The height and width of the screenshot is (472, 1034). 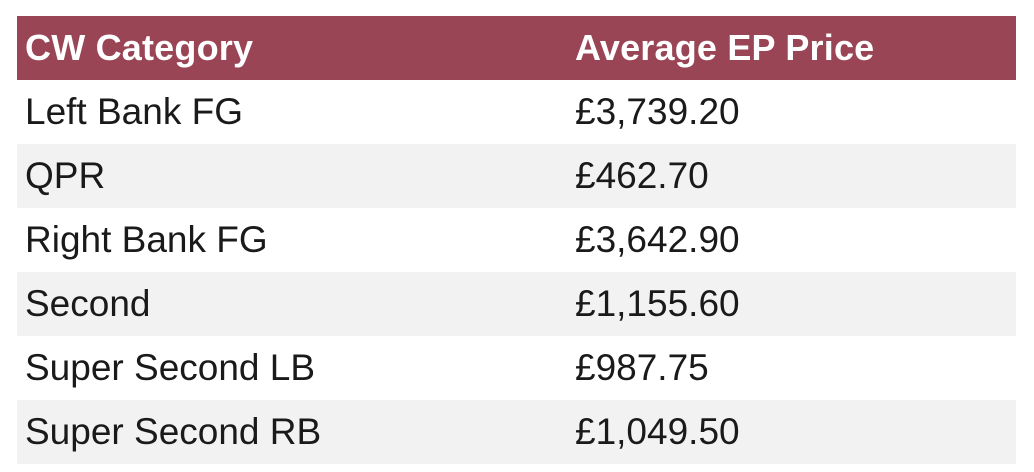 I want to click on column-header-average-ep-price: Average EP Price, so click(x=791, y=48).